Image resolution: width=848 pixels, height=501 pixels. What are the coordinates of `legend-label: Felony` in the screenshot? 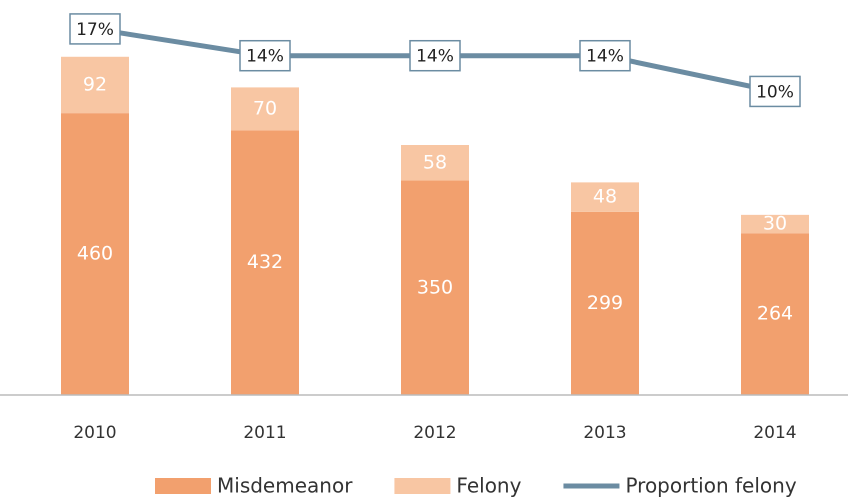 It's located at (488, 486).